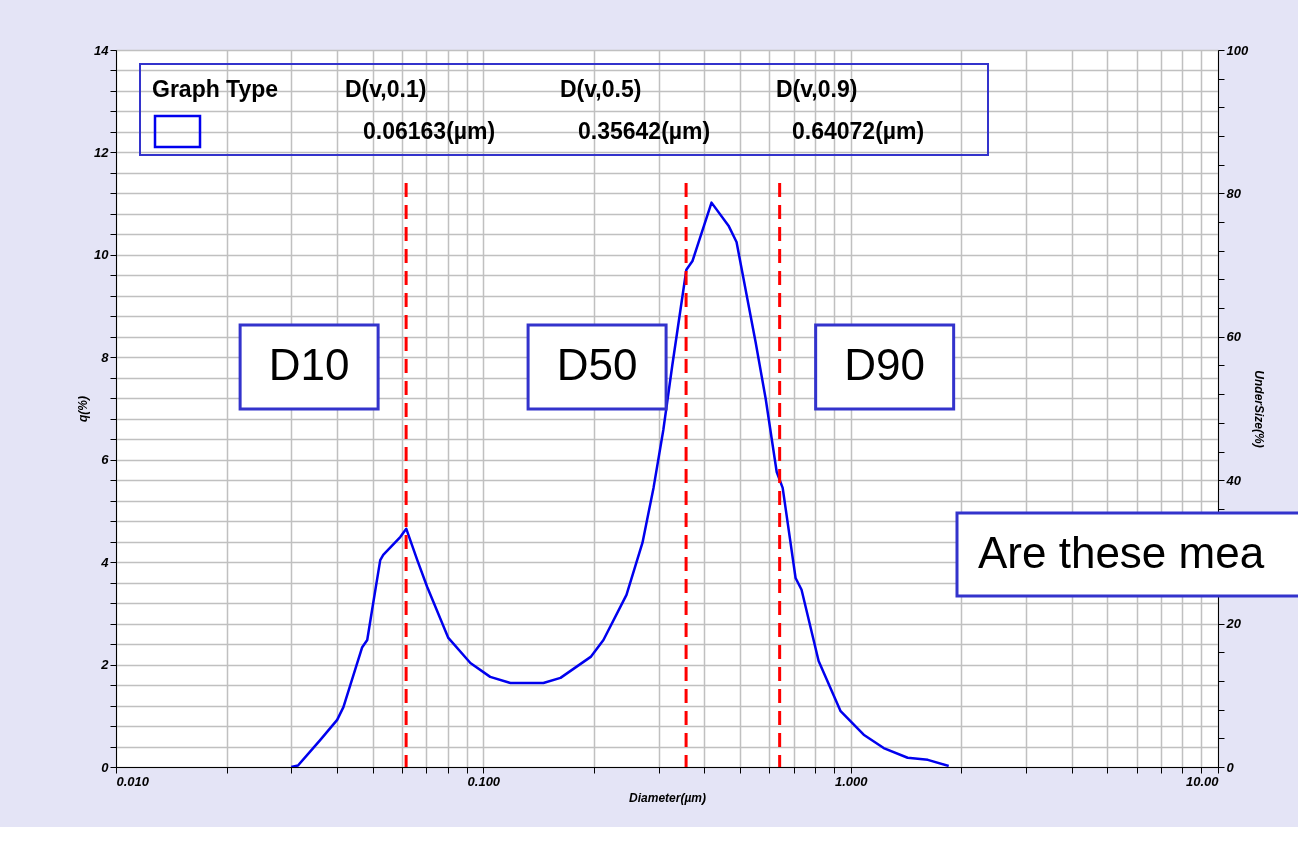 The width and height of the screenshot is (1303, 857). What do you see at coordinates (1230, 767) in the screenshot?
I see `y2-tick-label: 0` at bounding box center [1230, 767].